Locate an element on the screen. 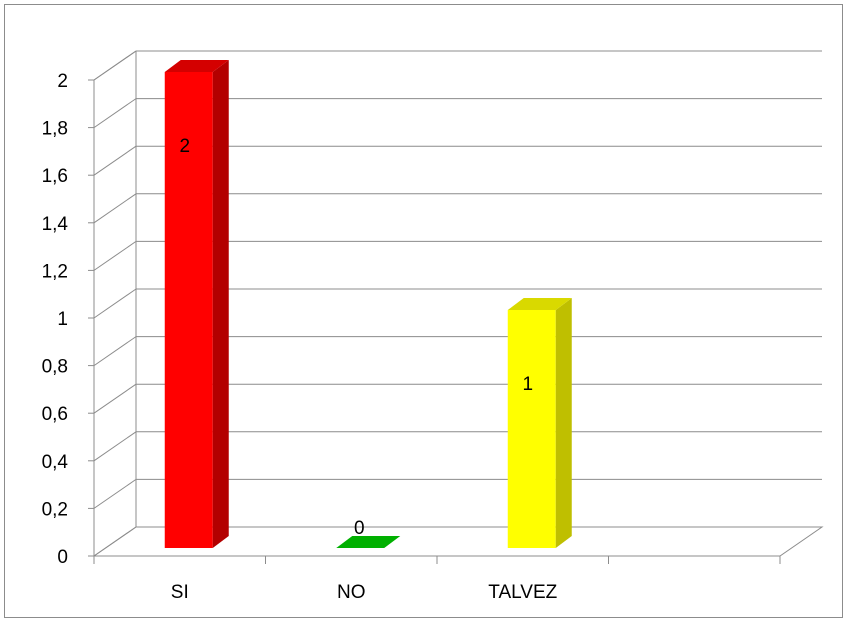 The width and height of the screenshot is (851, 624). x-tick-labels: SI NO TALVEZ is located at coordinates (364, 592).